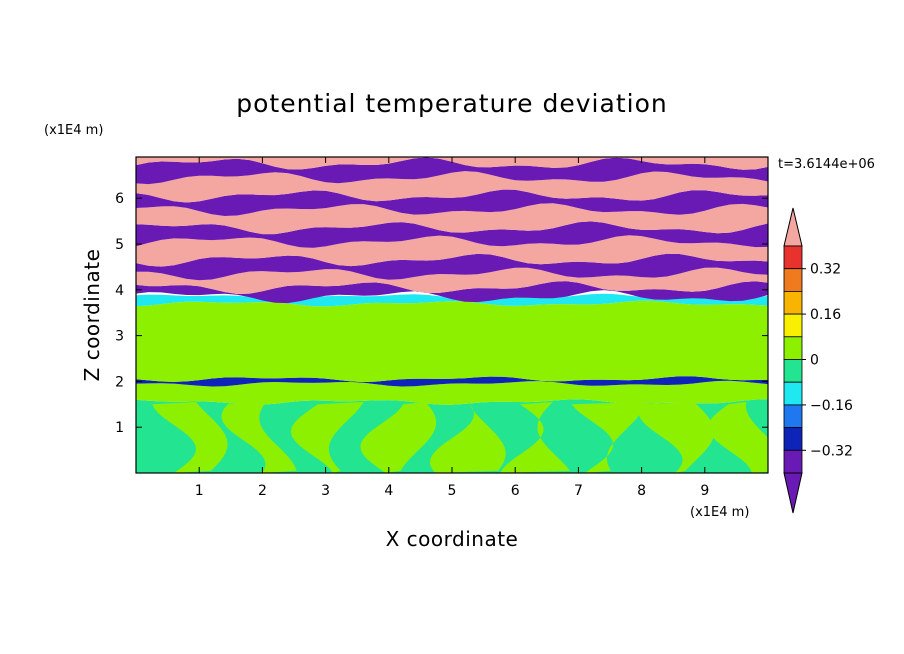  I want to click on y-tick-label: 6, so click(119, 199).